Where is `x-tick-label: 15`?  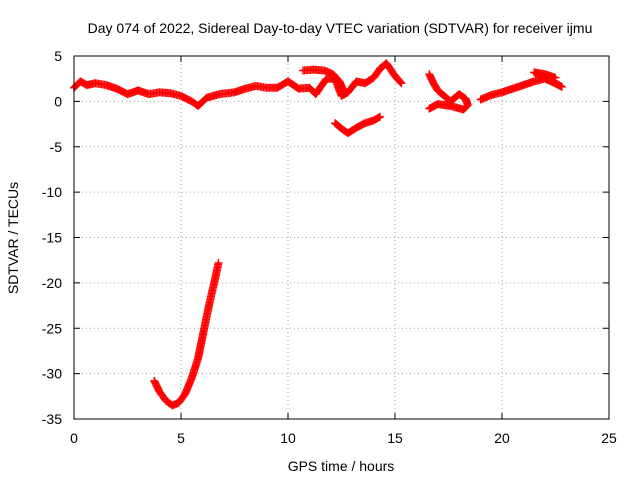 x-tick-label: 15 is located at coordinates (395, 438).